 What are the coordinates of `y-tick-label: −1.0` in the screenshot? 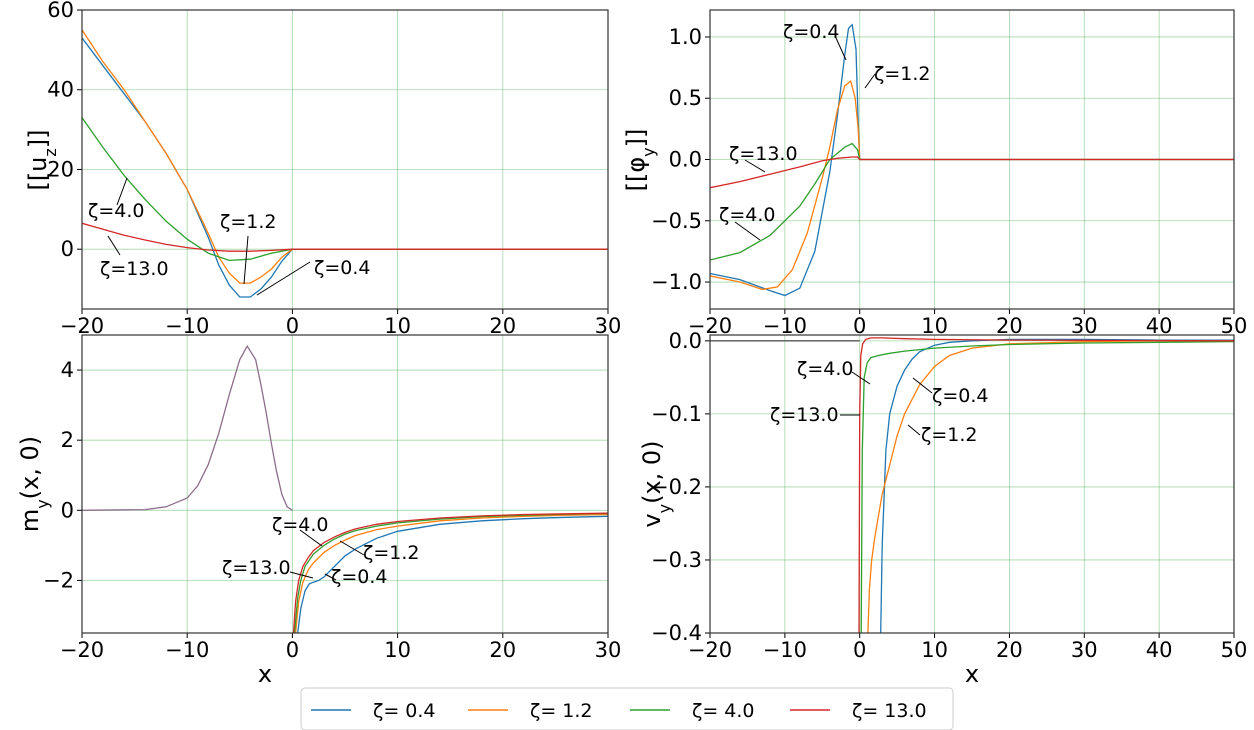 It's located at (676, 282).